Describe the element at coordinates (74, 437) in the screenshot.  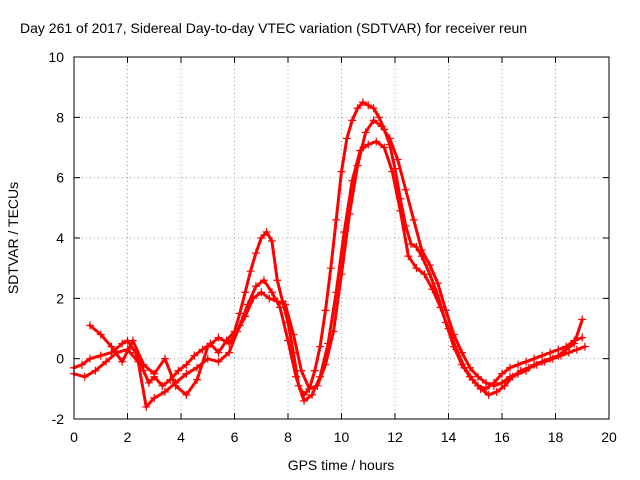
I see `x-tick-label: 0` at that location.